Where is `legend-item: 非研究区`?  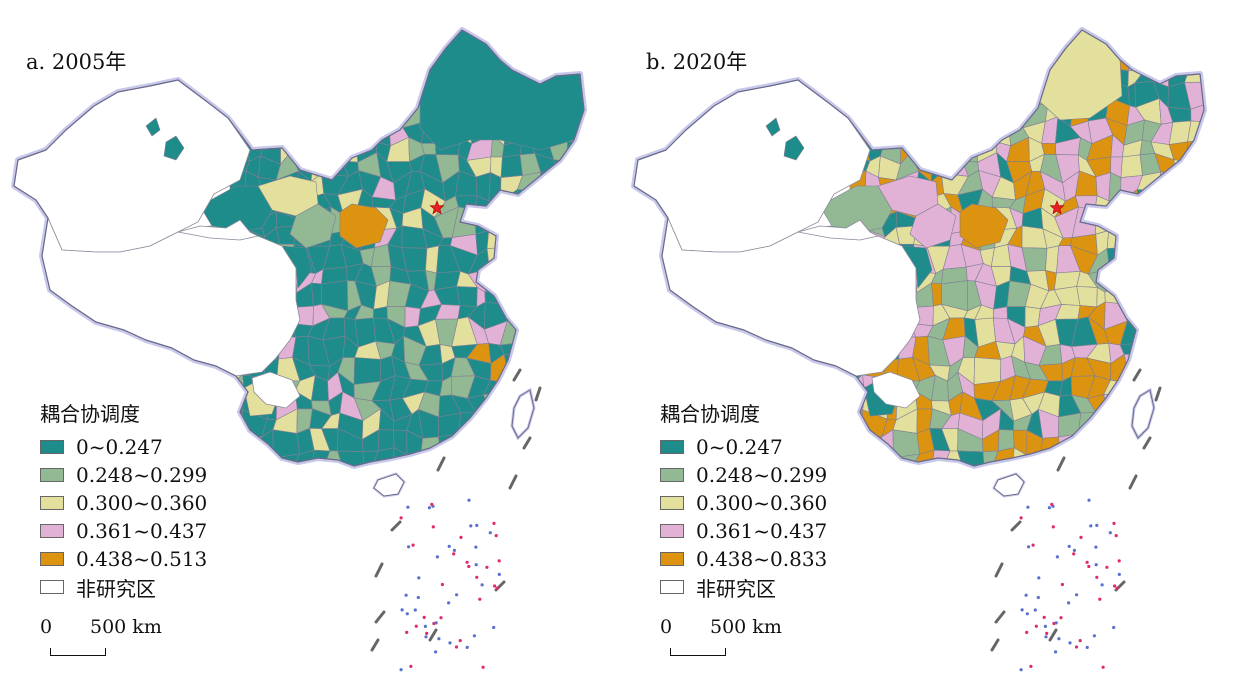 legend-item: 非研究区 is located at coordinates (743, 587).